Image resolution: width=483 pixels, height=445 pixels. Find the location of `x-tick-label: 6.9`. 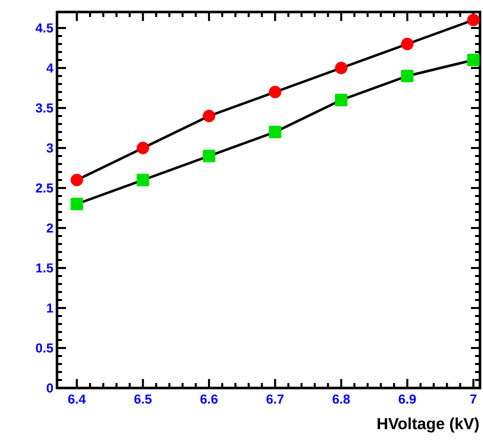

x-tick-label: 6.9 is located at coordinates (407, 399).